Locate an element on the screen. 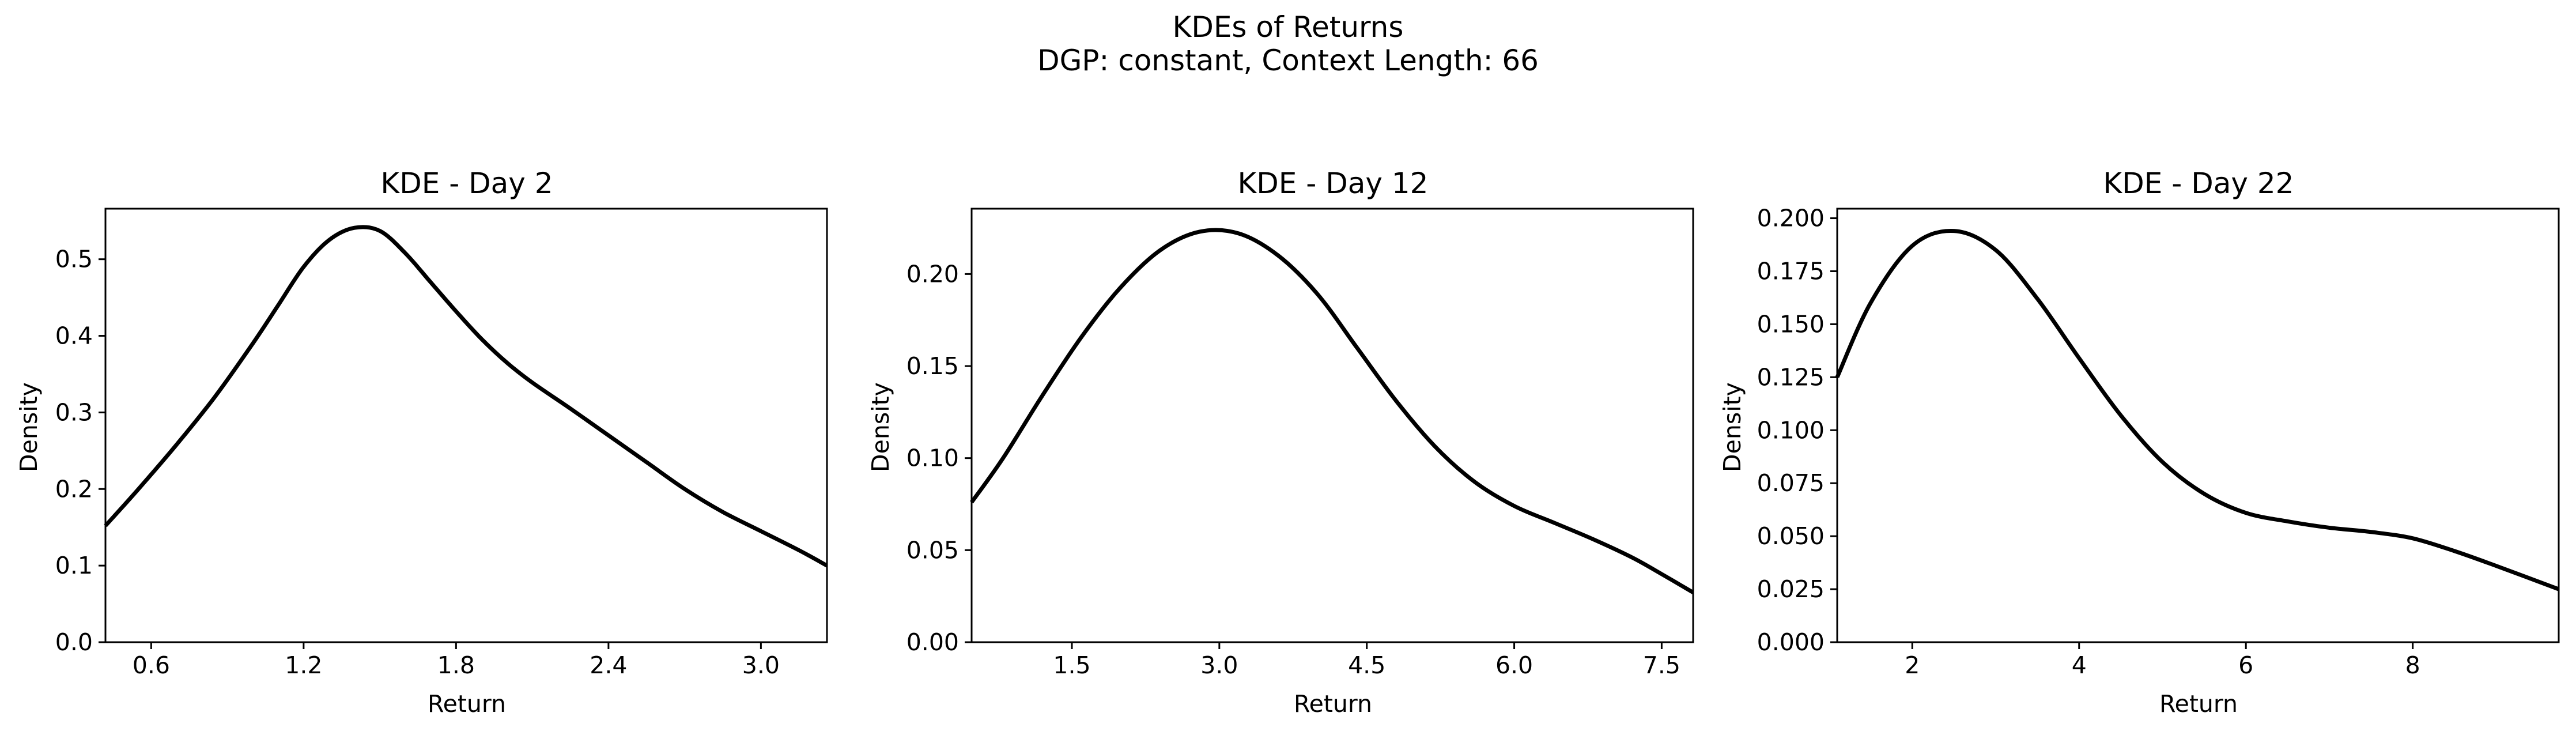  x-tick-label: 6.0 is located at coordinates (1514, 665).